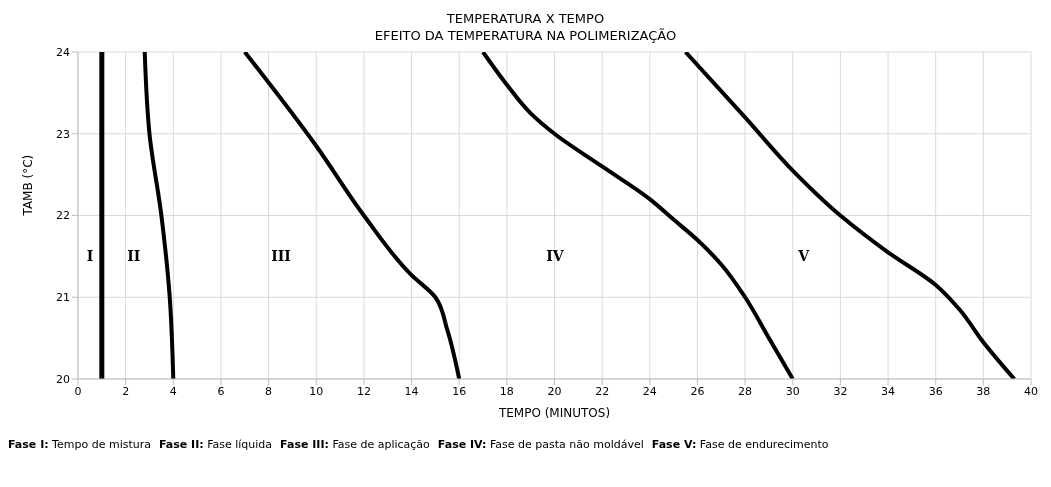 The width and height of the screenshot is (1051, 487). What do you see at coordinates (745, 391) in the screenshot?
I see `x-tick-label: 28` at bounding box center [745, 391].